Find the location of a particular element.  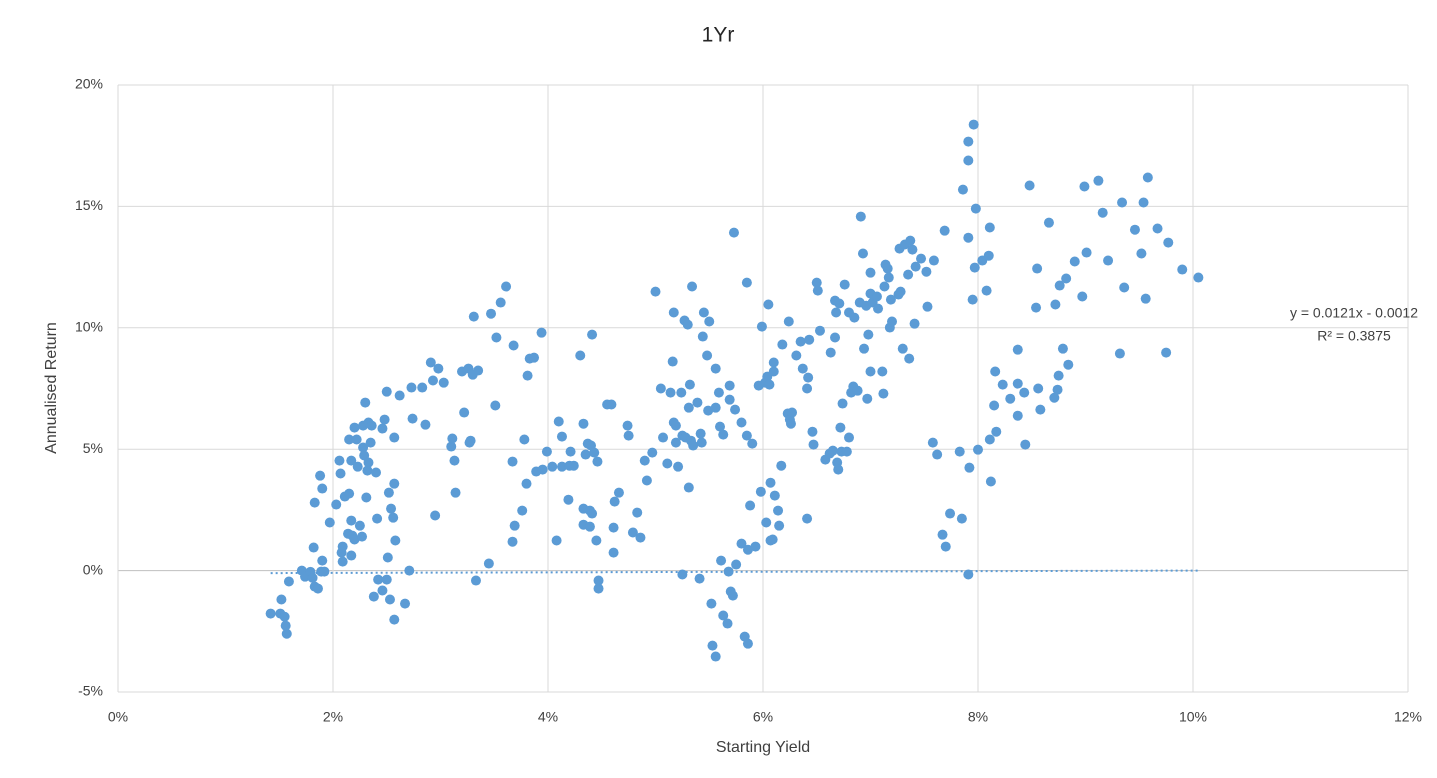

x-tick-label: 2% is located at coordinates (333, 717).